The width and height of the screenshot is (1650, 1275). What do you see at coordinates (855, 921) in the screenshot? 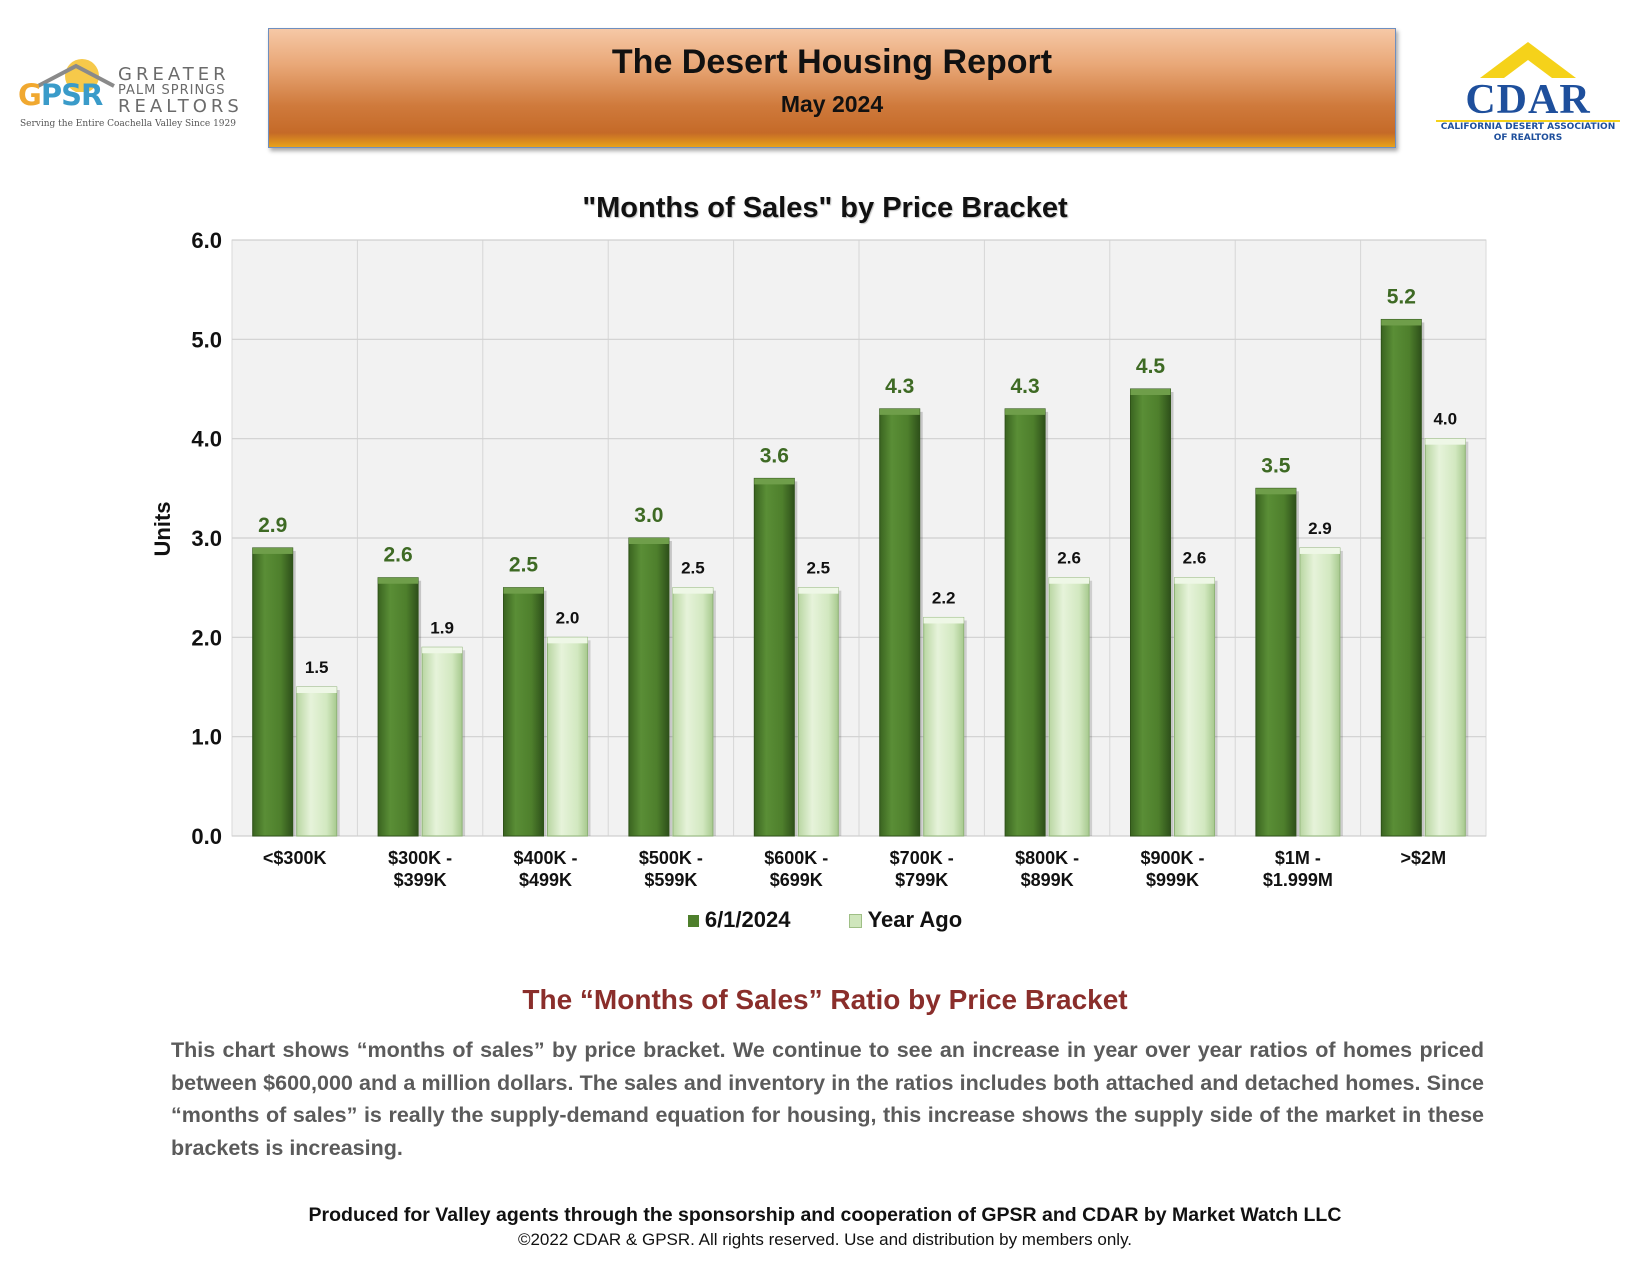
I see `legend-swatch-year-ago` at bounding box center [855, 921].